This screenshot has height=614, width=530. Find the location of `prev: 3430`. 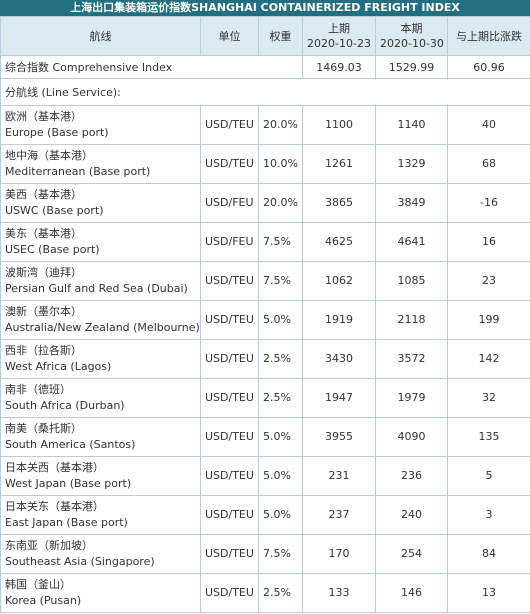

prev: 3430 is located at coordinates (339, 359).